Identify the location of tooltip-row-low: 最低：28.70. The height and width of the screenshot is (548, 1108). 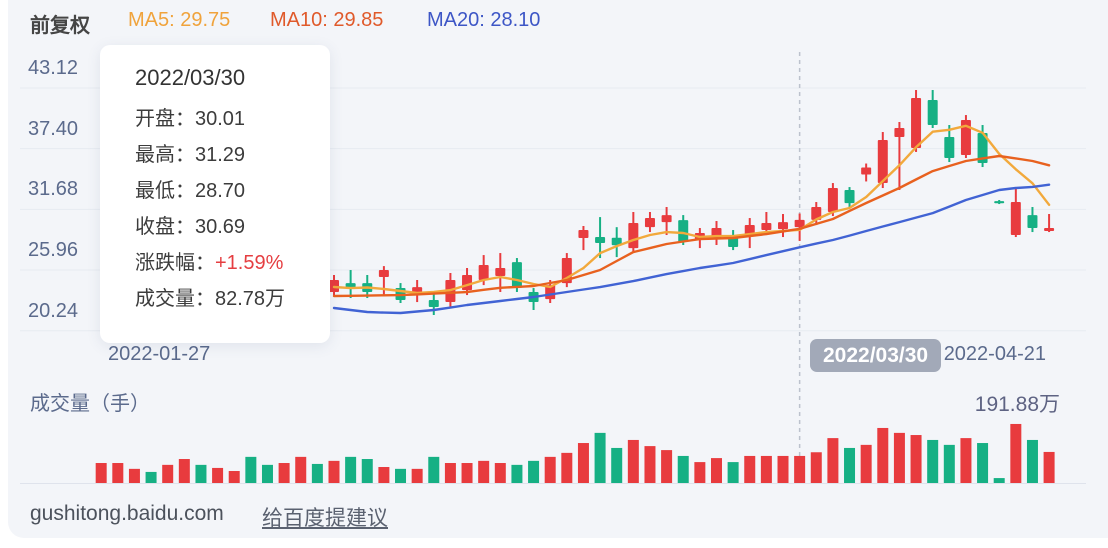
(190, 191).